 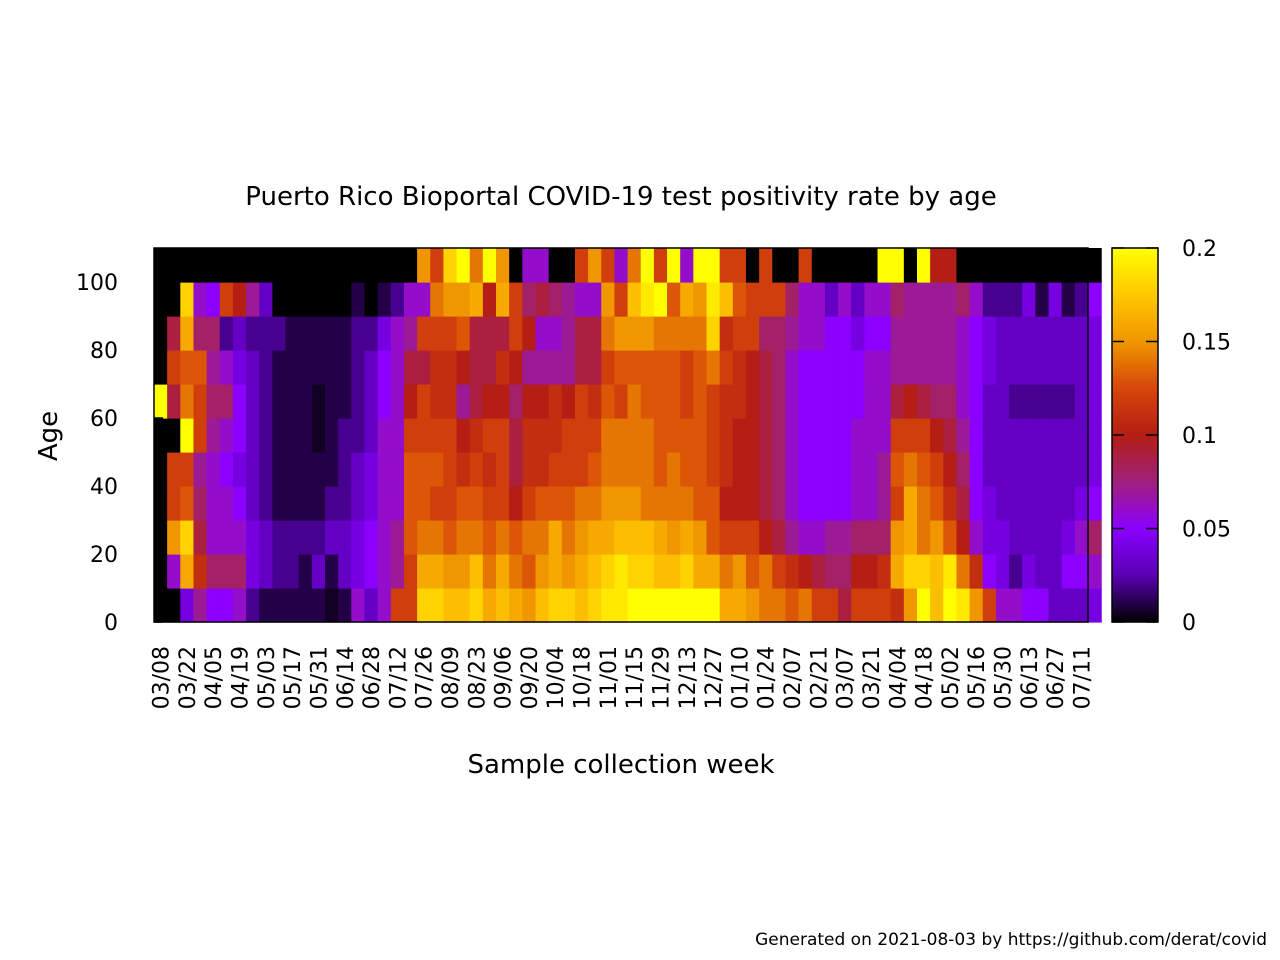 What do you see at coordinates (793, 677) in the screenshot?
I see `x-tick-label: 02/07` at bounding box center [793, 677].